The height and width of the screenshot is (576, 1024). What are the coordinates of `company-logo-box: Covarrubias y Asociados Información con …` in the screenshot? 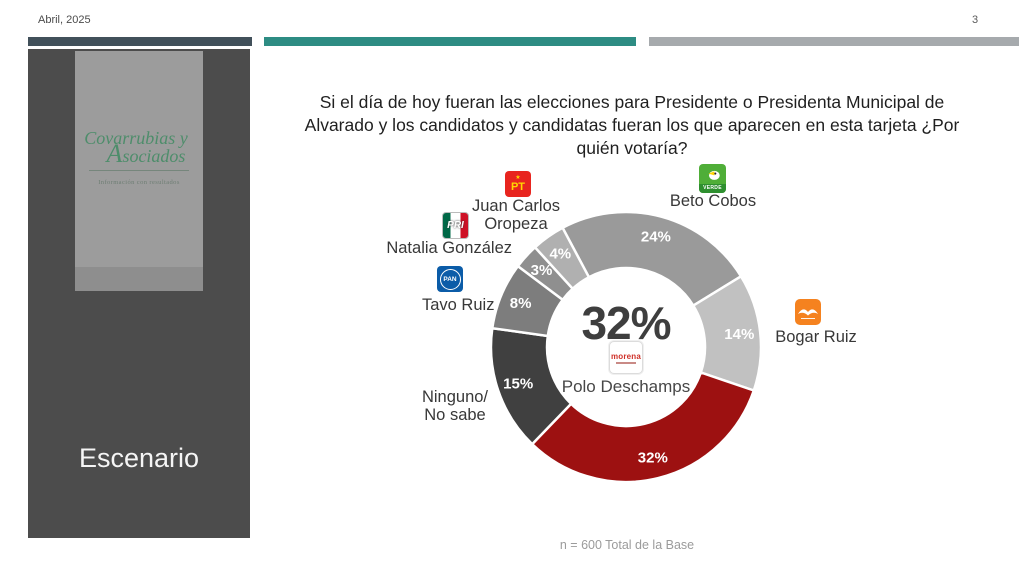 It's located at (139, 171).